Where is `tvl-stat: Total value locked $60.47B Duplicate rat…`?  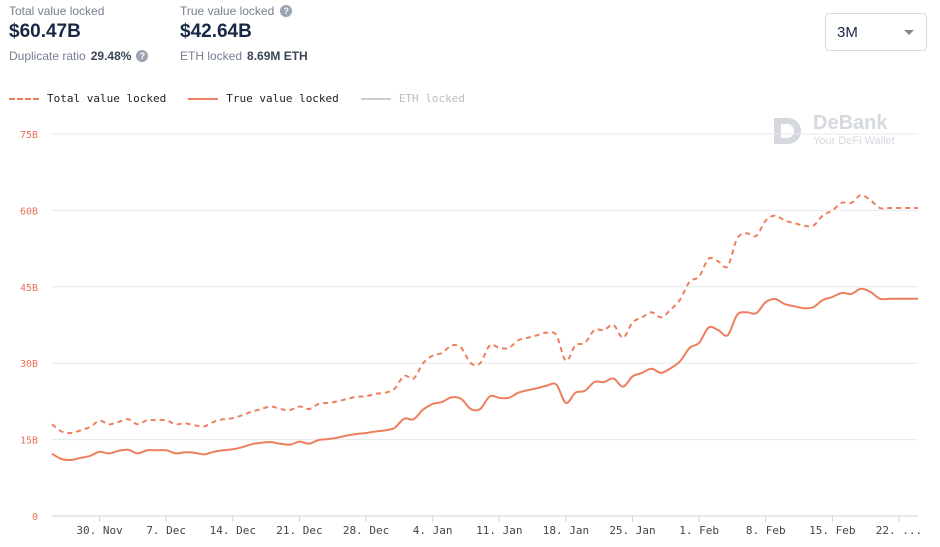
tvl-stat: Total value locked $60.47B Duplicate rat… is located at coordinates (94, 33).